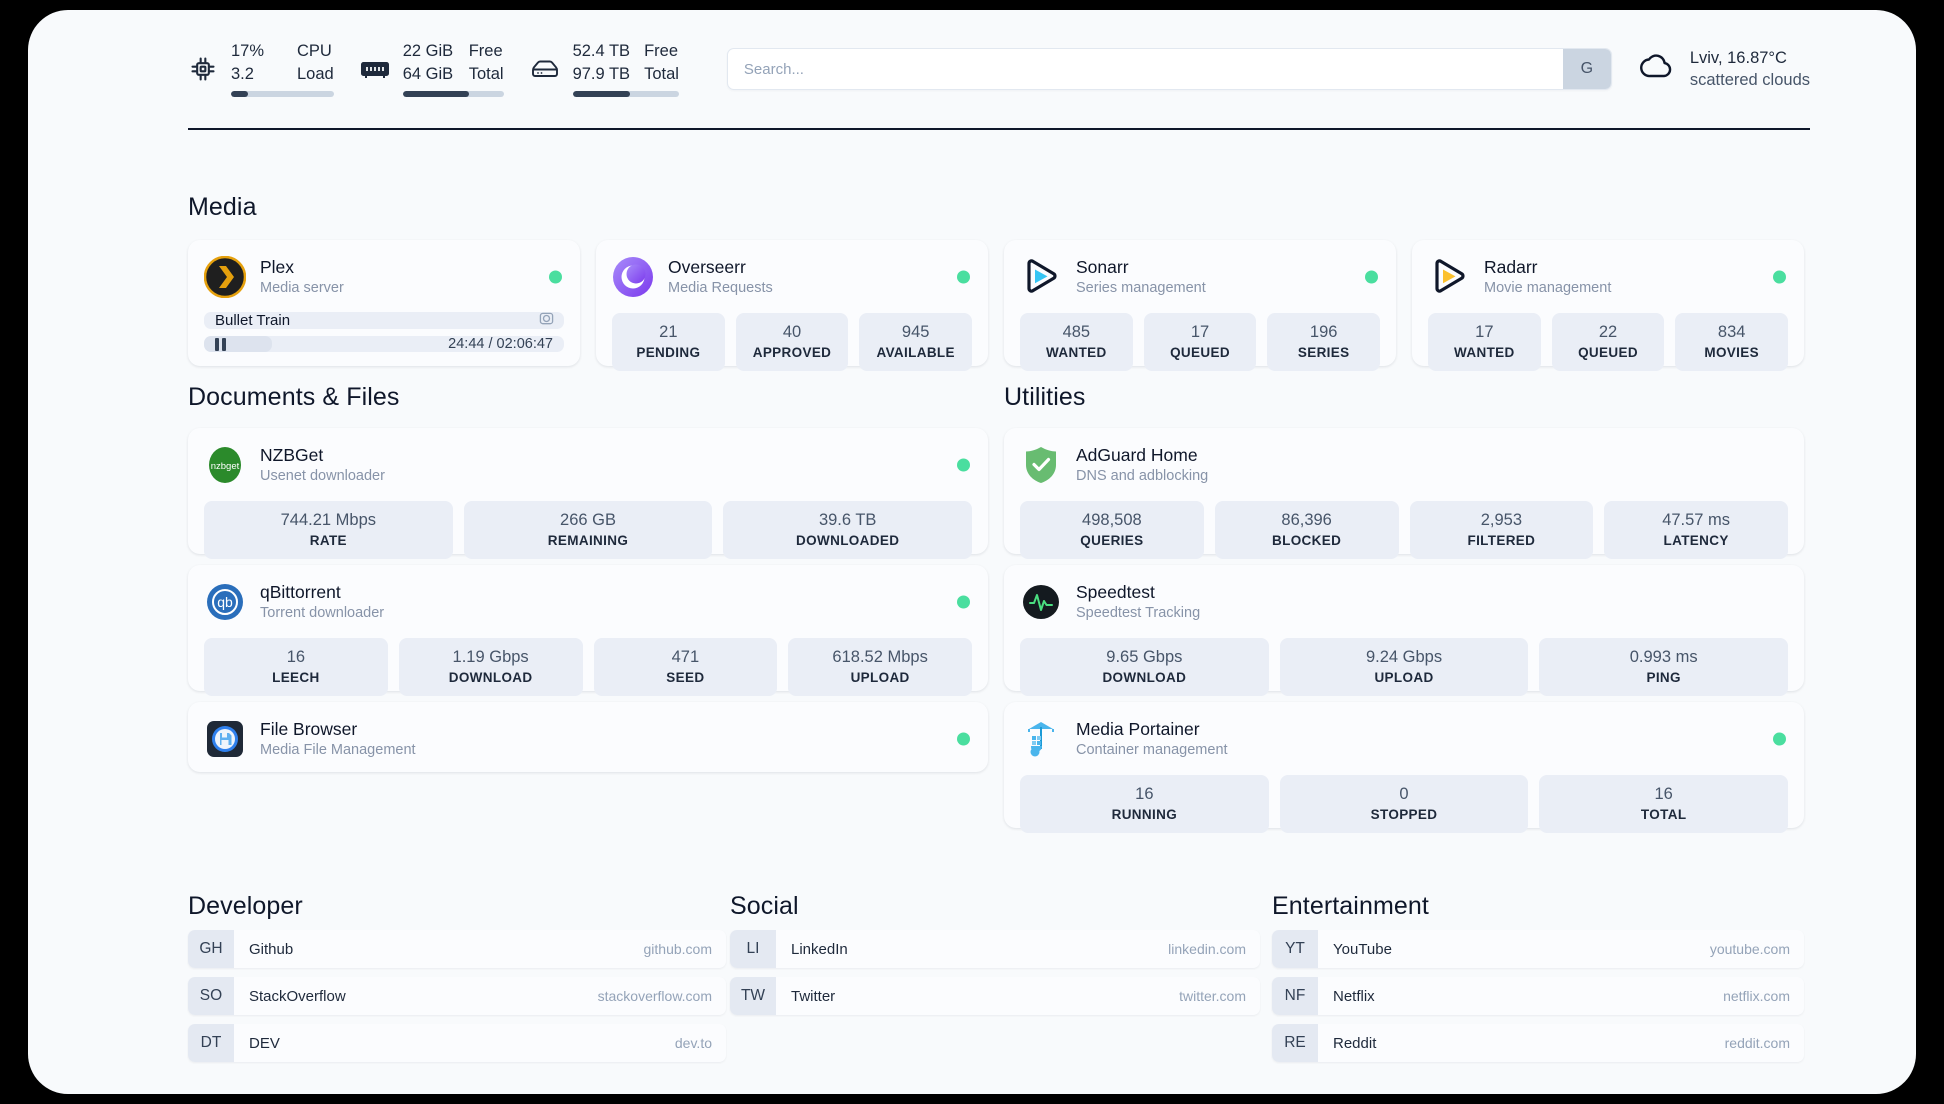 This screenshot has width=1944, height=1104. What do you see at coordinates (1757, 1043) in the screenshot?
I see `bookmark-url: reddit.com` at bounding box center [1757, 1043].